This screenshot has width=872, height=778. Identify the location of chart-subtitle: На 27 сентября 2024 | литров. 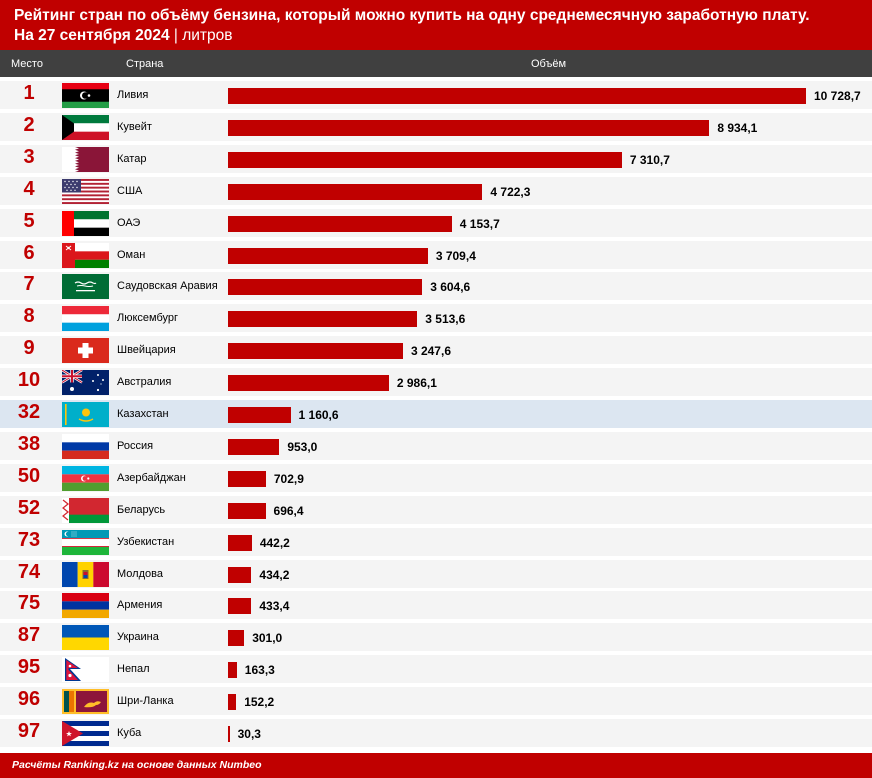
(123, 36).